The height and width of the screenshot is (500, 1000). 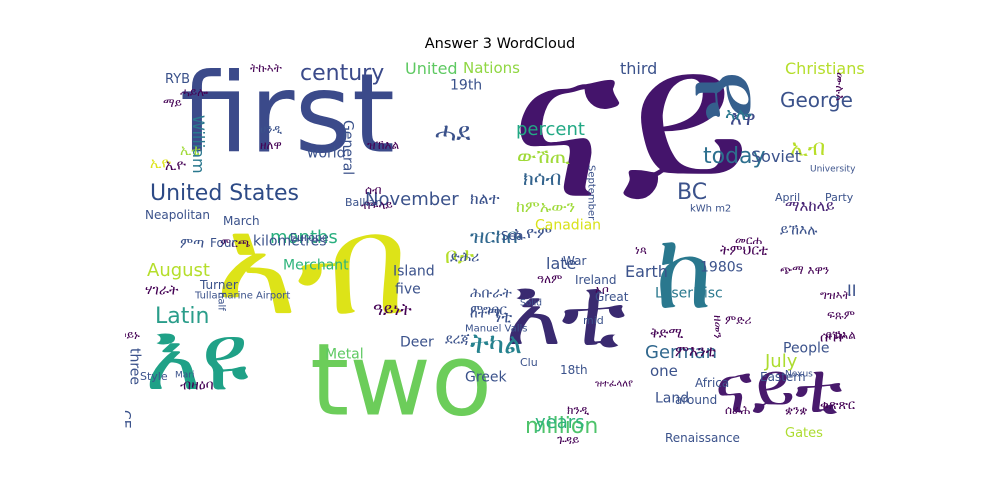 What do you see at coordinates (561, 263) in the screenshot?
I see `cloud-word: late` at bounding box center [561, 263].